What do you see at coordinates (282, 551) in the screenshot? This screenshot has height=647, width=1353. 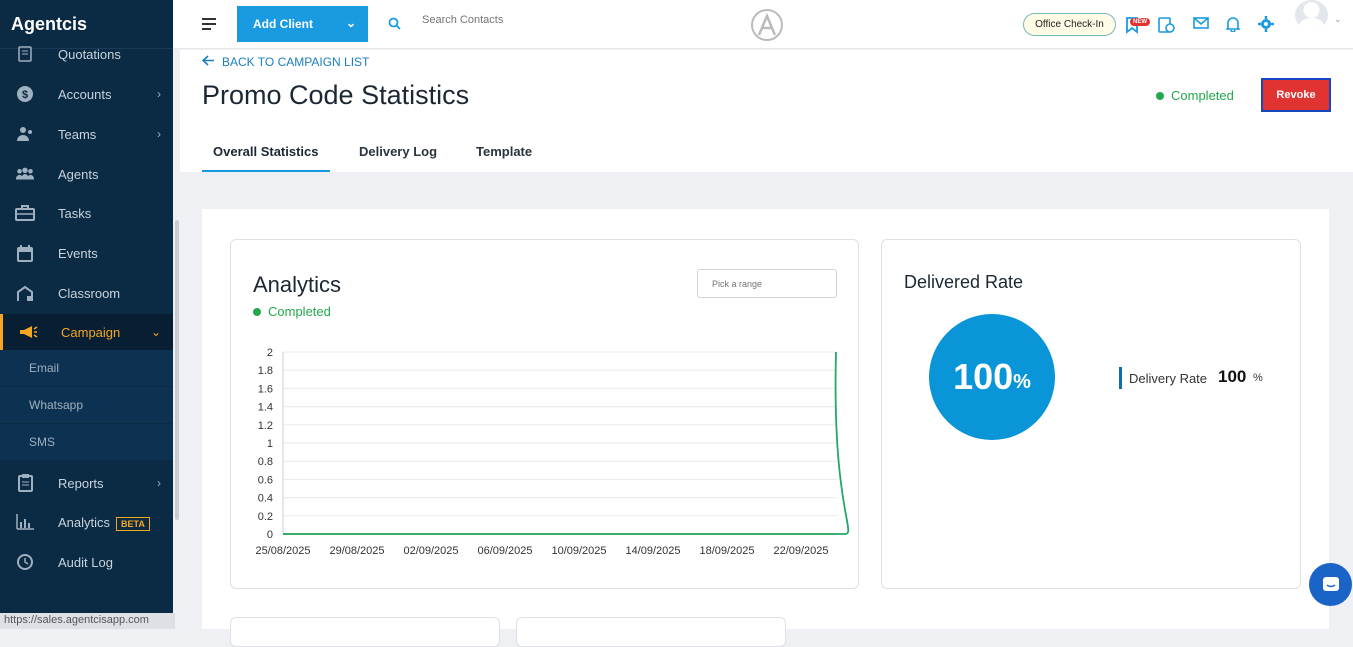 I see `x-tick-label: 25/08/2025` at bounding box center [282, 551].